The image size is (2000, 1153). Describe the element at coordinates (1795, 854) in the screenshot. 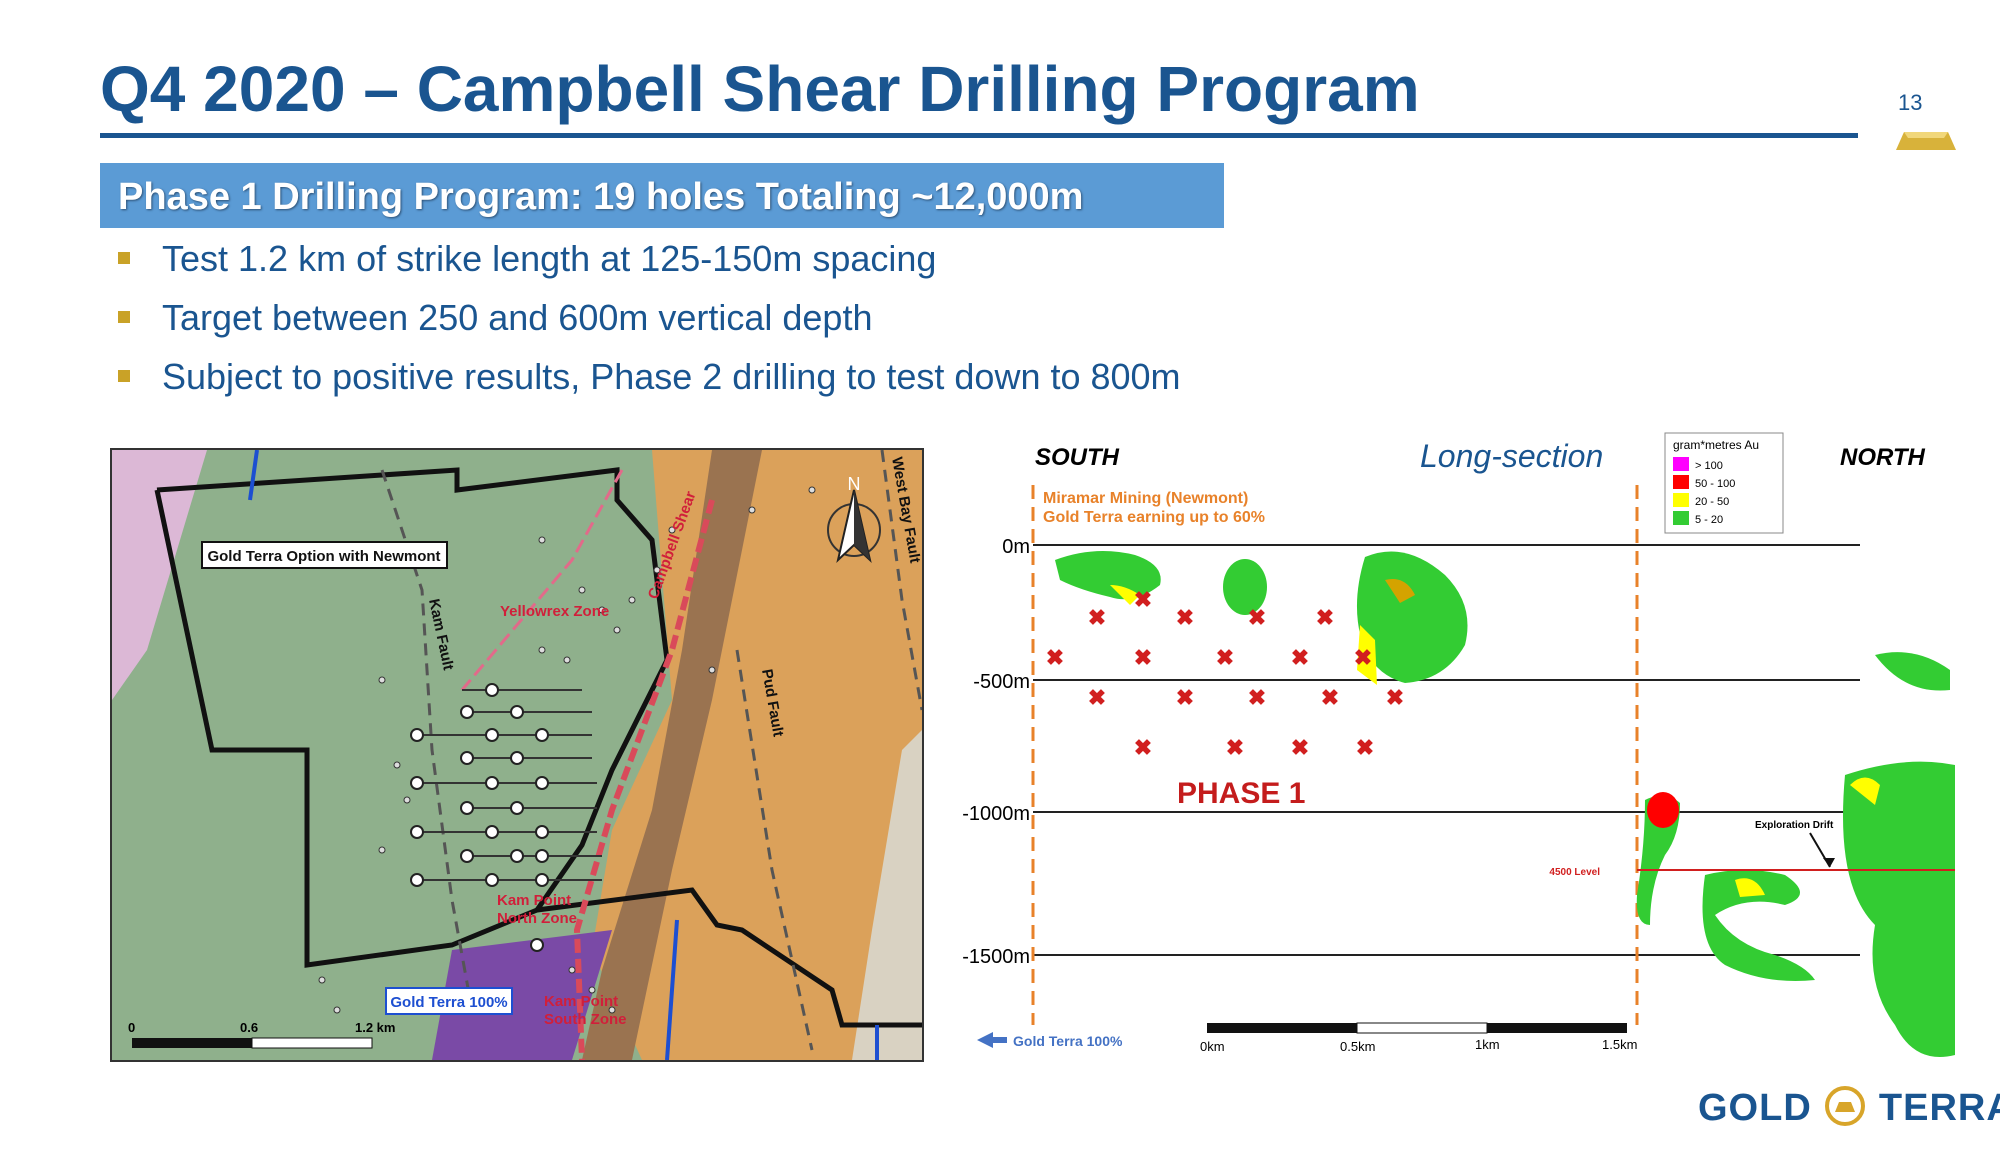

I see `mineralized-zones-north` at that location.